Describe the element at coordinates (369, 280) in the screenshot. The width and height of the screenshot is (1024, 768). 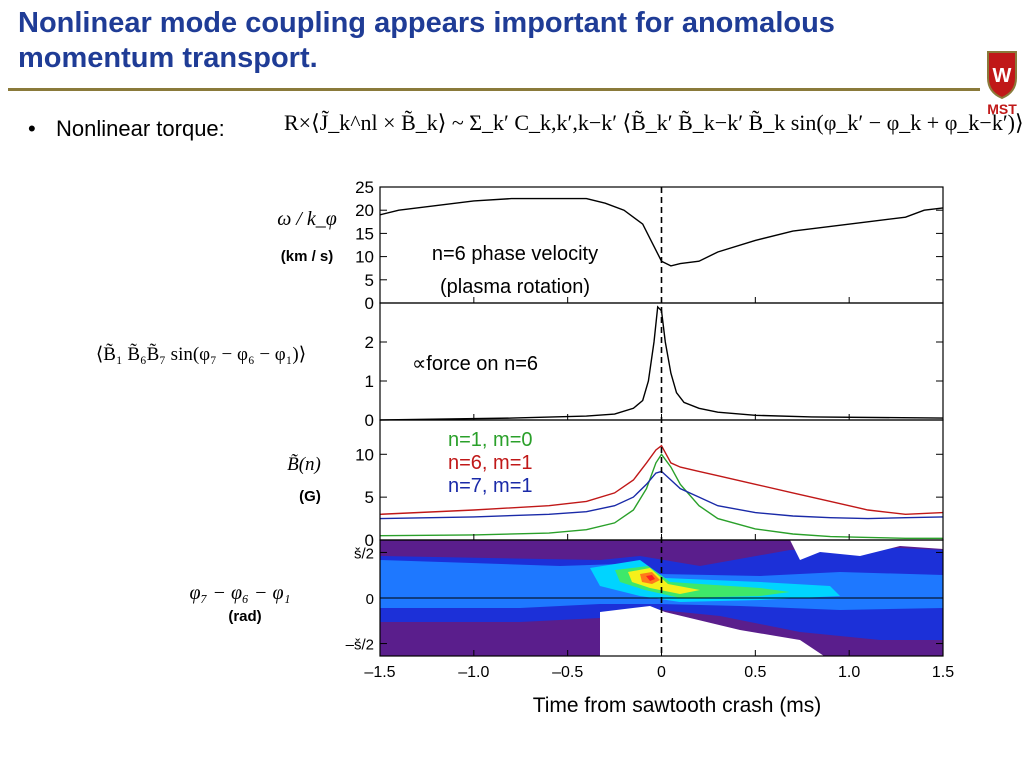
I see `ytick-label-1-4: 5` at that location.